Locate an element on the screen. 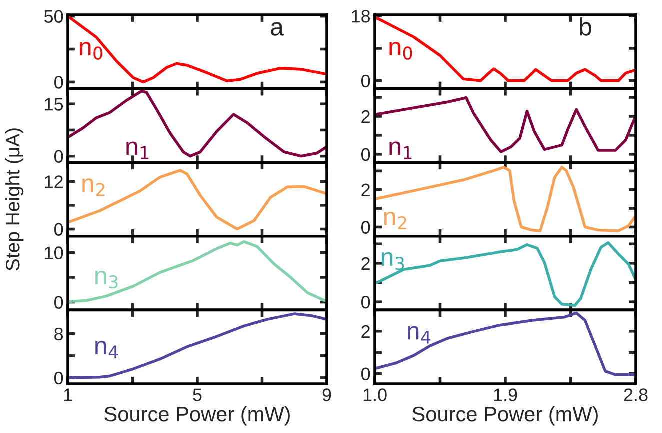  x-tick-label: 2.8 is located at coordinates (636, 395).